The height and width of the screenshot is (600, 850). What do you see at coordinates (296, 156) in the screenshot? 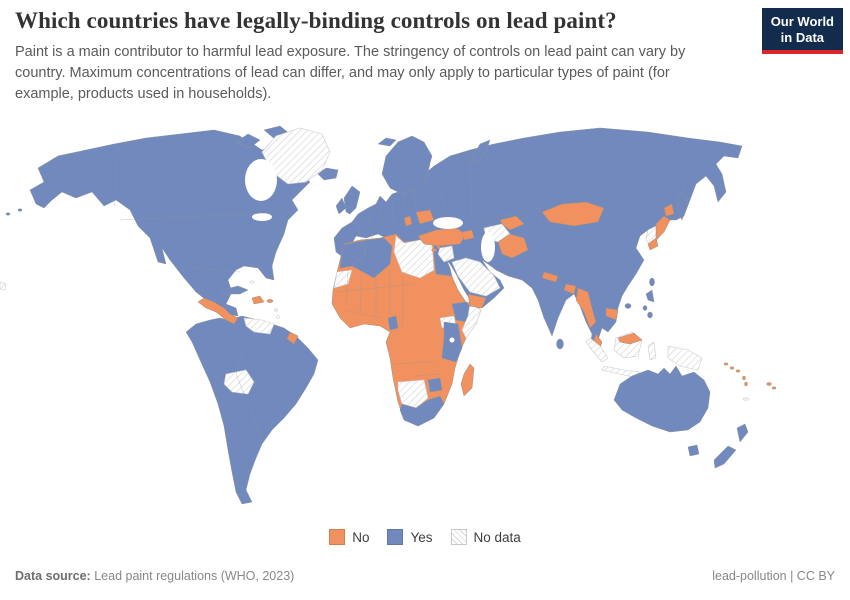
I see `region-greenland` at bounding box center [296, 156].